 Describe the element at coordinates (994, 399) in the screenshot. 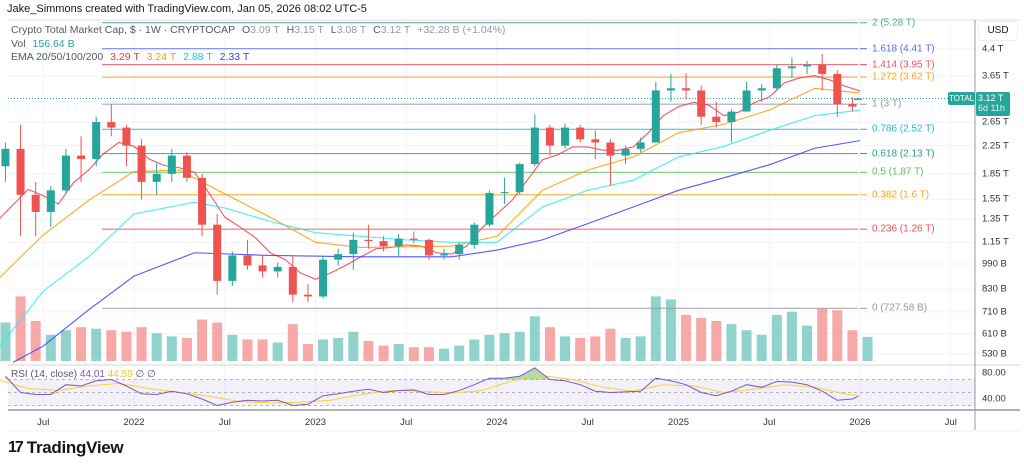

I see `rsi-tick-label: 40.00` at that location.